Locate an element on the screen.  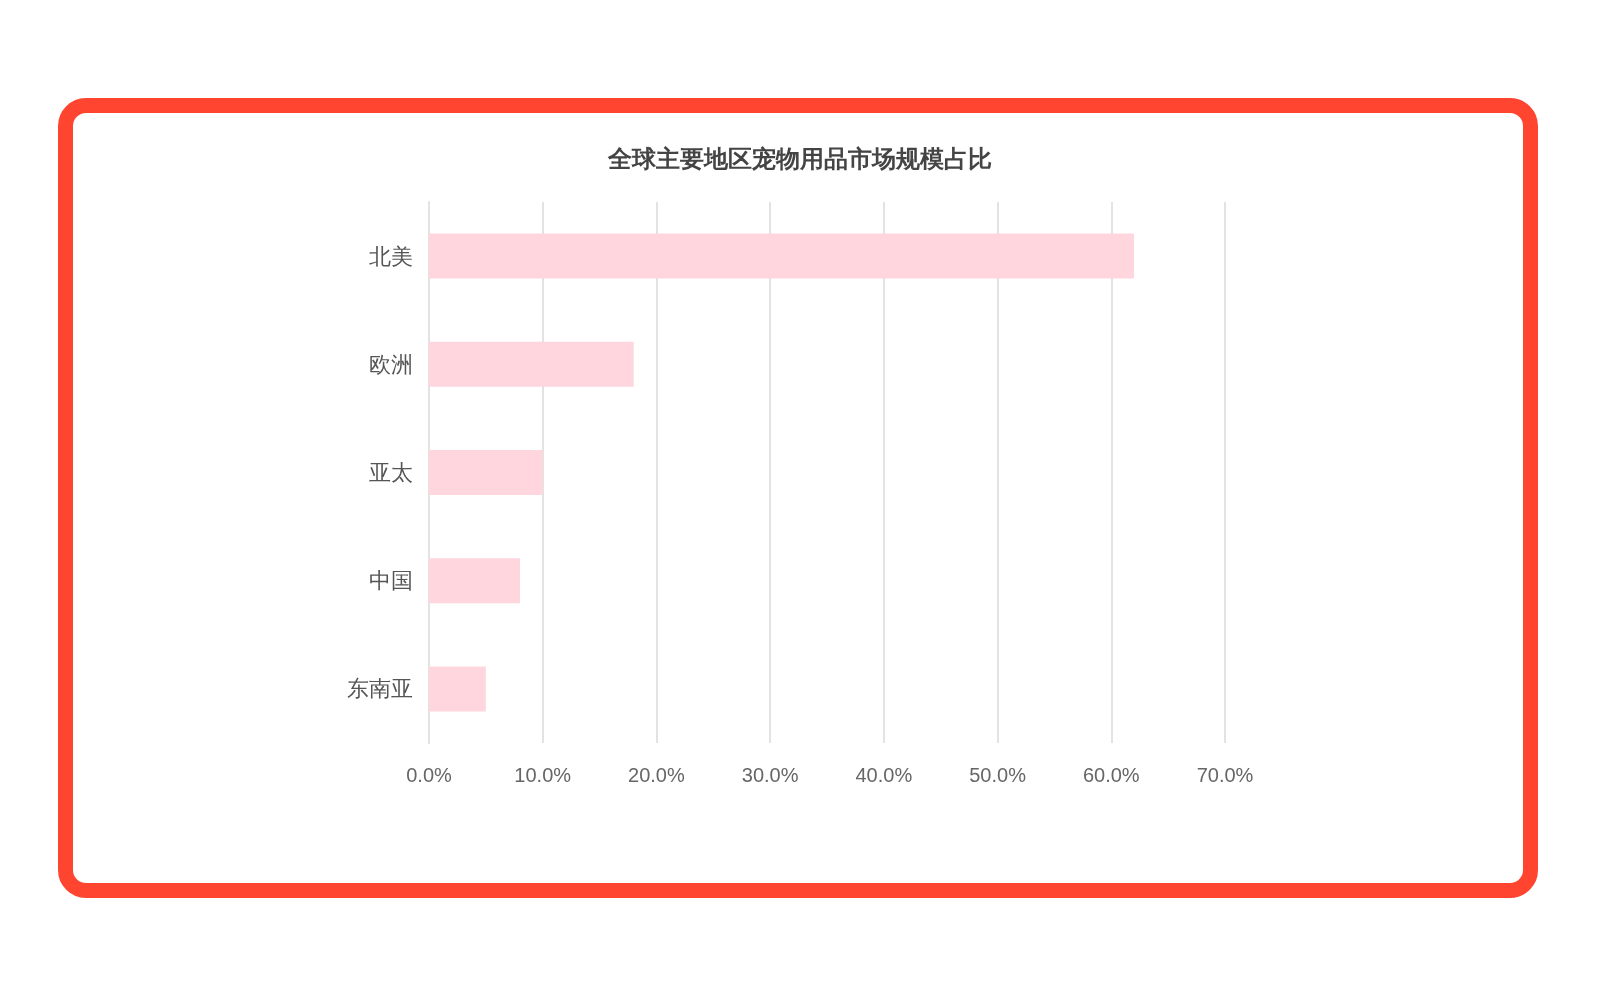
y-tick-label: 亚太 is located at coordinates (391, 472).